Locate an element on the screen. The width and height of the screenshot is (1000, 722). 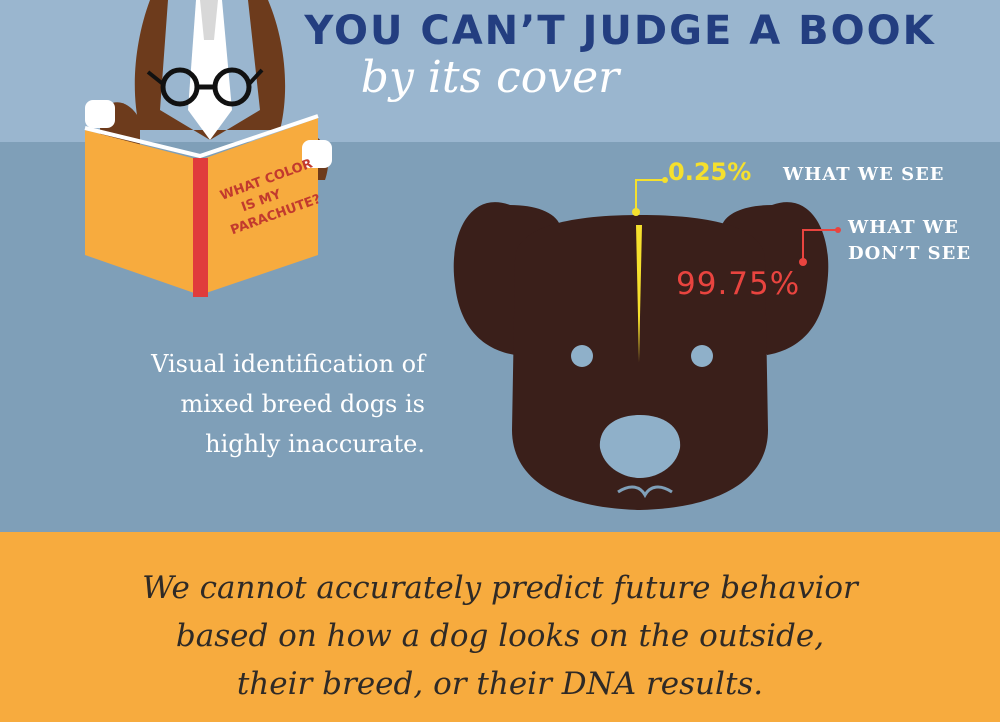
dog-left-eye is located at coordinates (582, 356).